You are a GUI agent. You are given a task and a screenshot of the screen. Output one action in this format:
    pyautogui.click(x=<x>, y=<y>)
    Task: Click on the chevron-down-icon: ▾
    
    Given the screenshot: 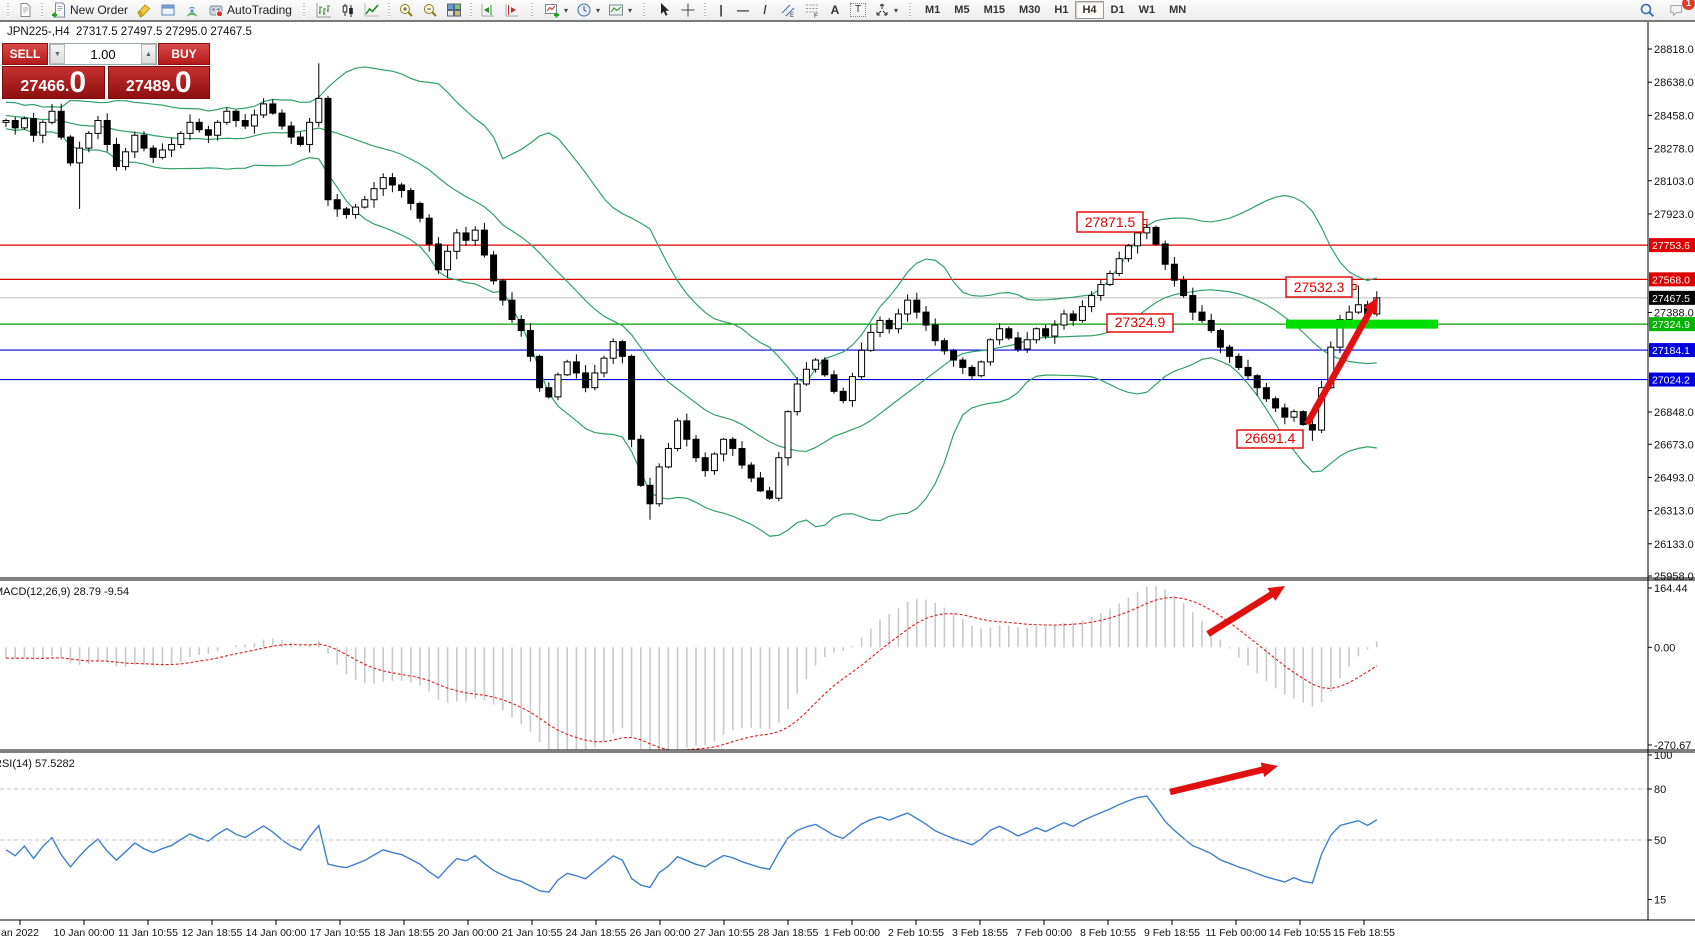 What is the action you would take?
    pyautogui.click(x=896, y=10)
    